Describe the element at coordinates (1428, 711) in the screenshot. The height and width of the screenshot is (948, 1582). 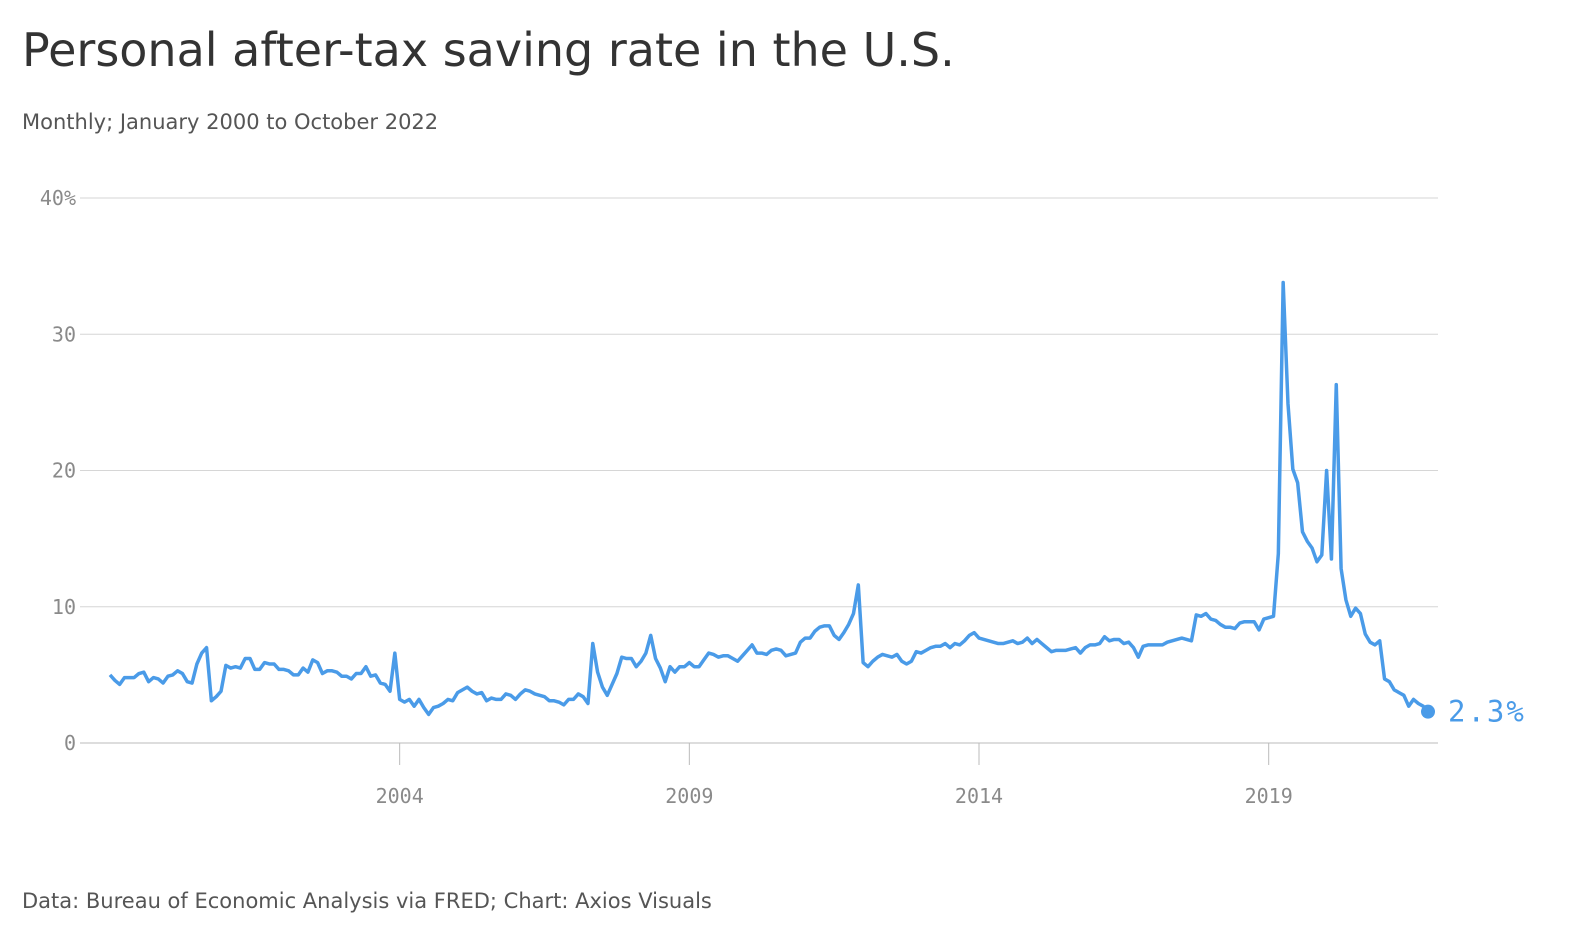
I see `end-point` at that location.